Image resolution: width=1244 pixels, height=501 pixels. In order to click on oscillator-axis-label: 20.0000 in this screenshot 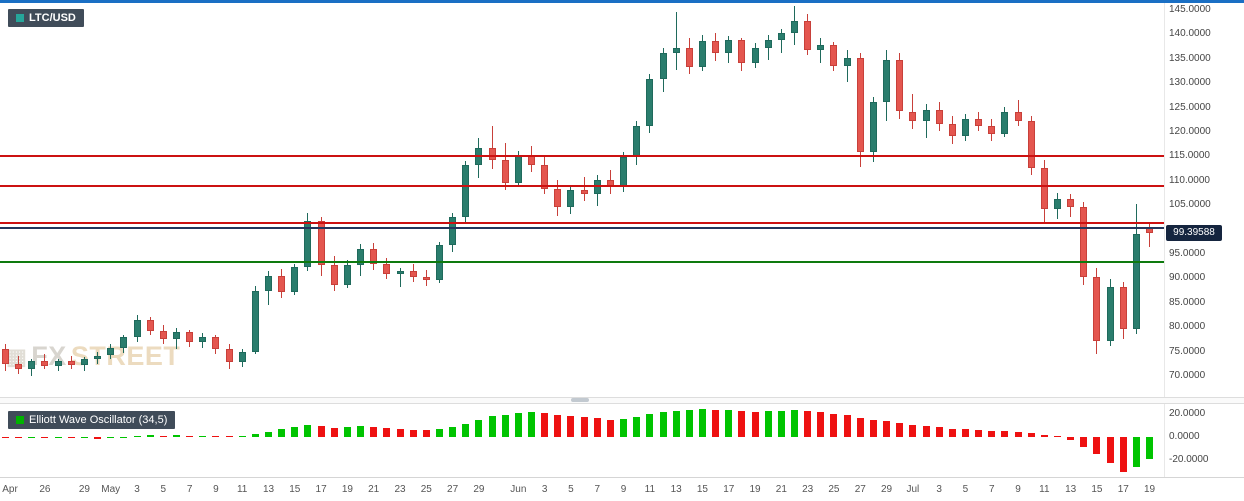, I will do `click(1187, 414)`.